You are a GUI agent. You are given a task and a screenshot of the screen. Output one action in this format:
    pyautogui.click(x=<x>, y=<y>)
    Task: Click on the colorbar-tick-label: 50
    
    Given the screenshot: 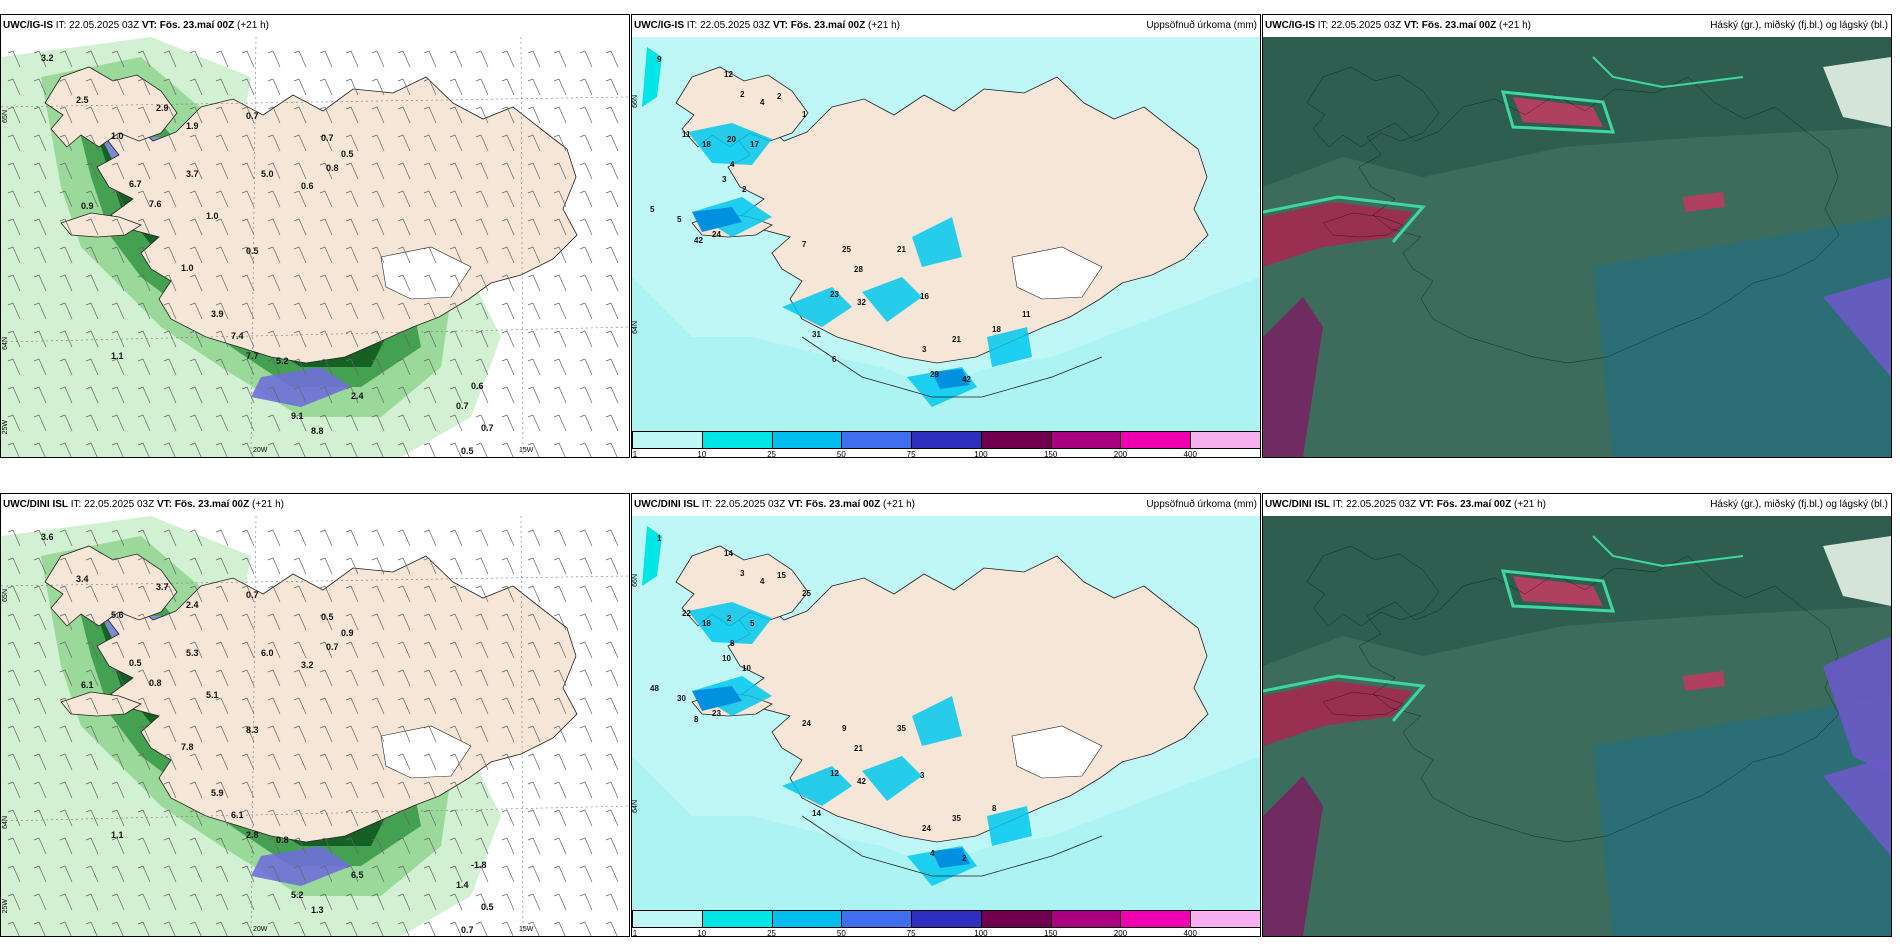 What is the action you would take?
    pyautogui.click(x=841, y=454)
    